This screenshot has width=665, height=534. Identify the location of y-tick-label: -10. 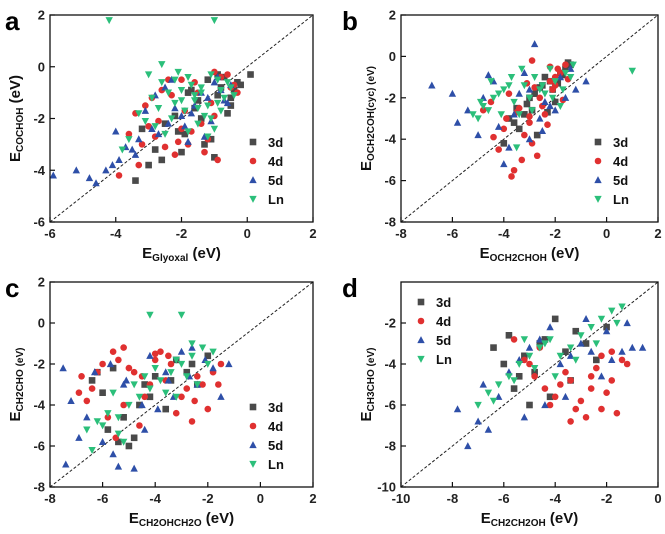
(386, 487).